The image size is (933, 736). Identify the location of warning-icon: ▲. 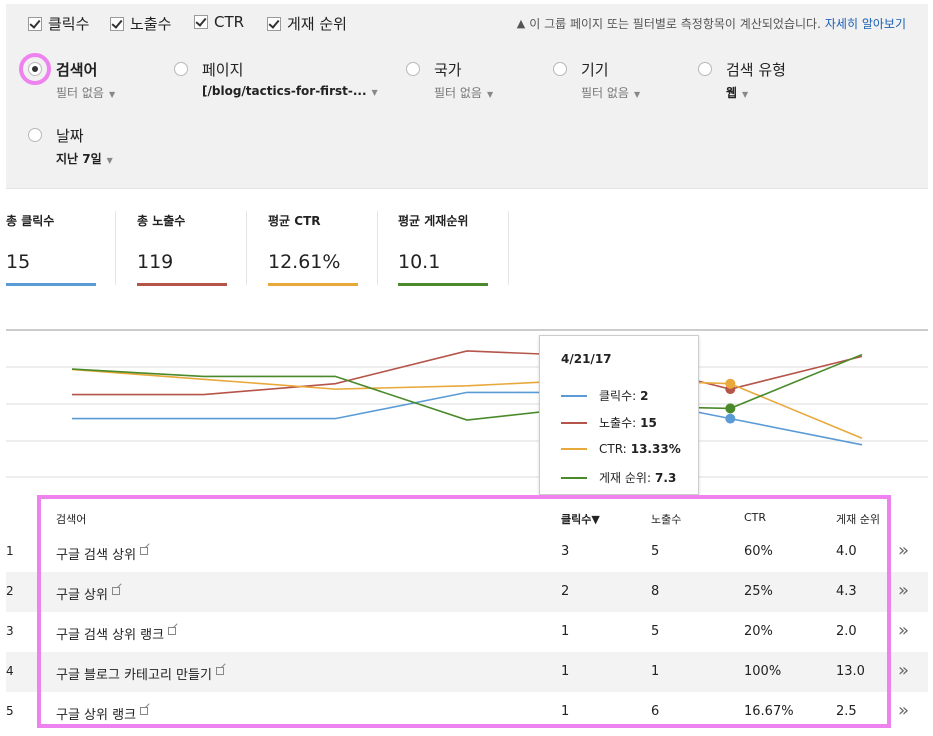
(521, 23).